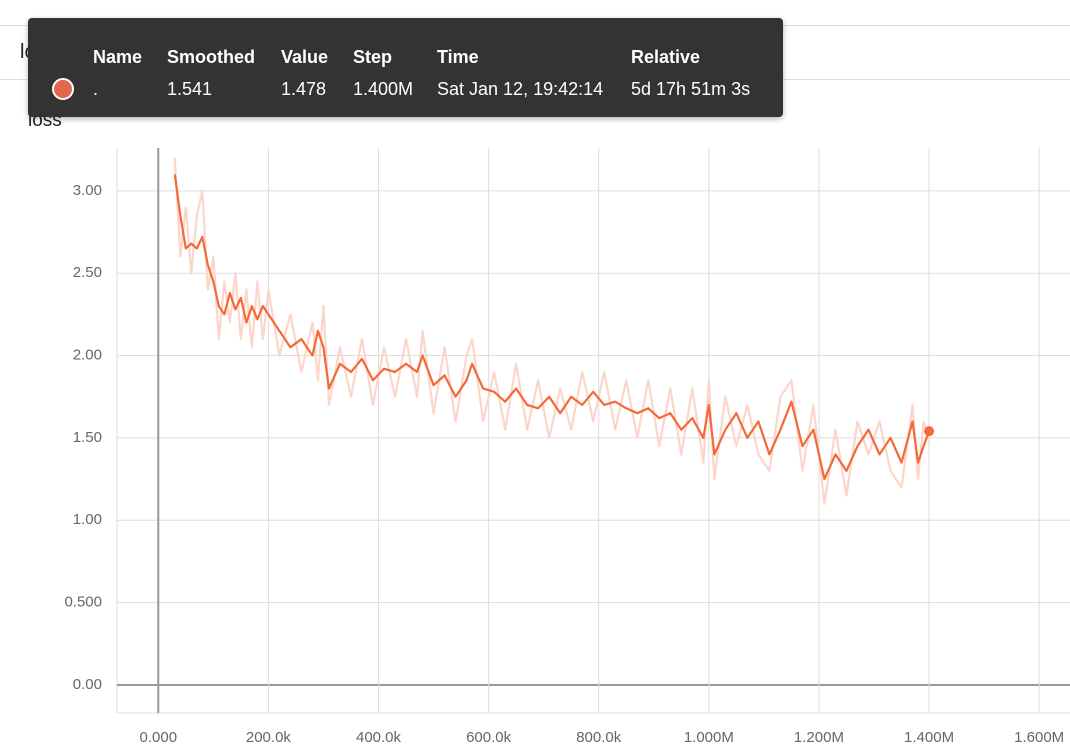 This screenshot has width=1070, height=754. I want to click on tooltip-cell: 1.478, so click(304, 89).